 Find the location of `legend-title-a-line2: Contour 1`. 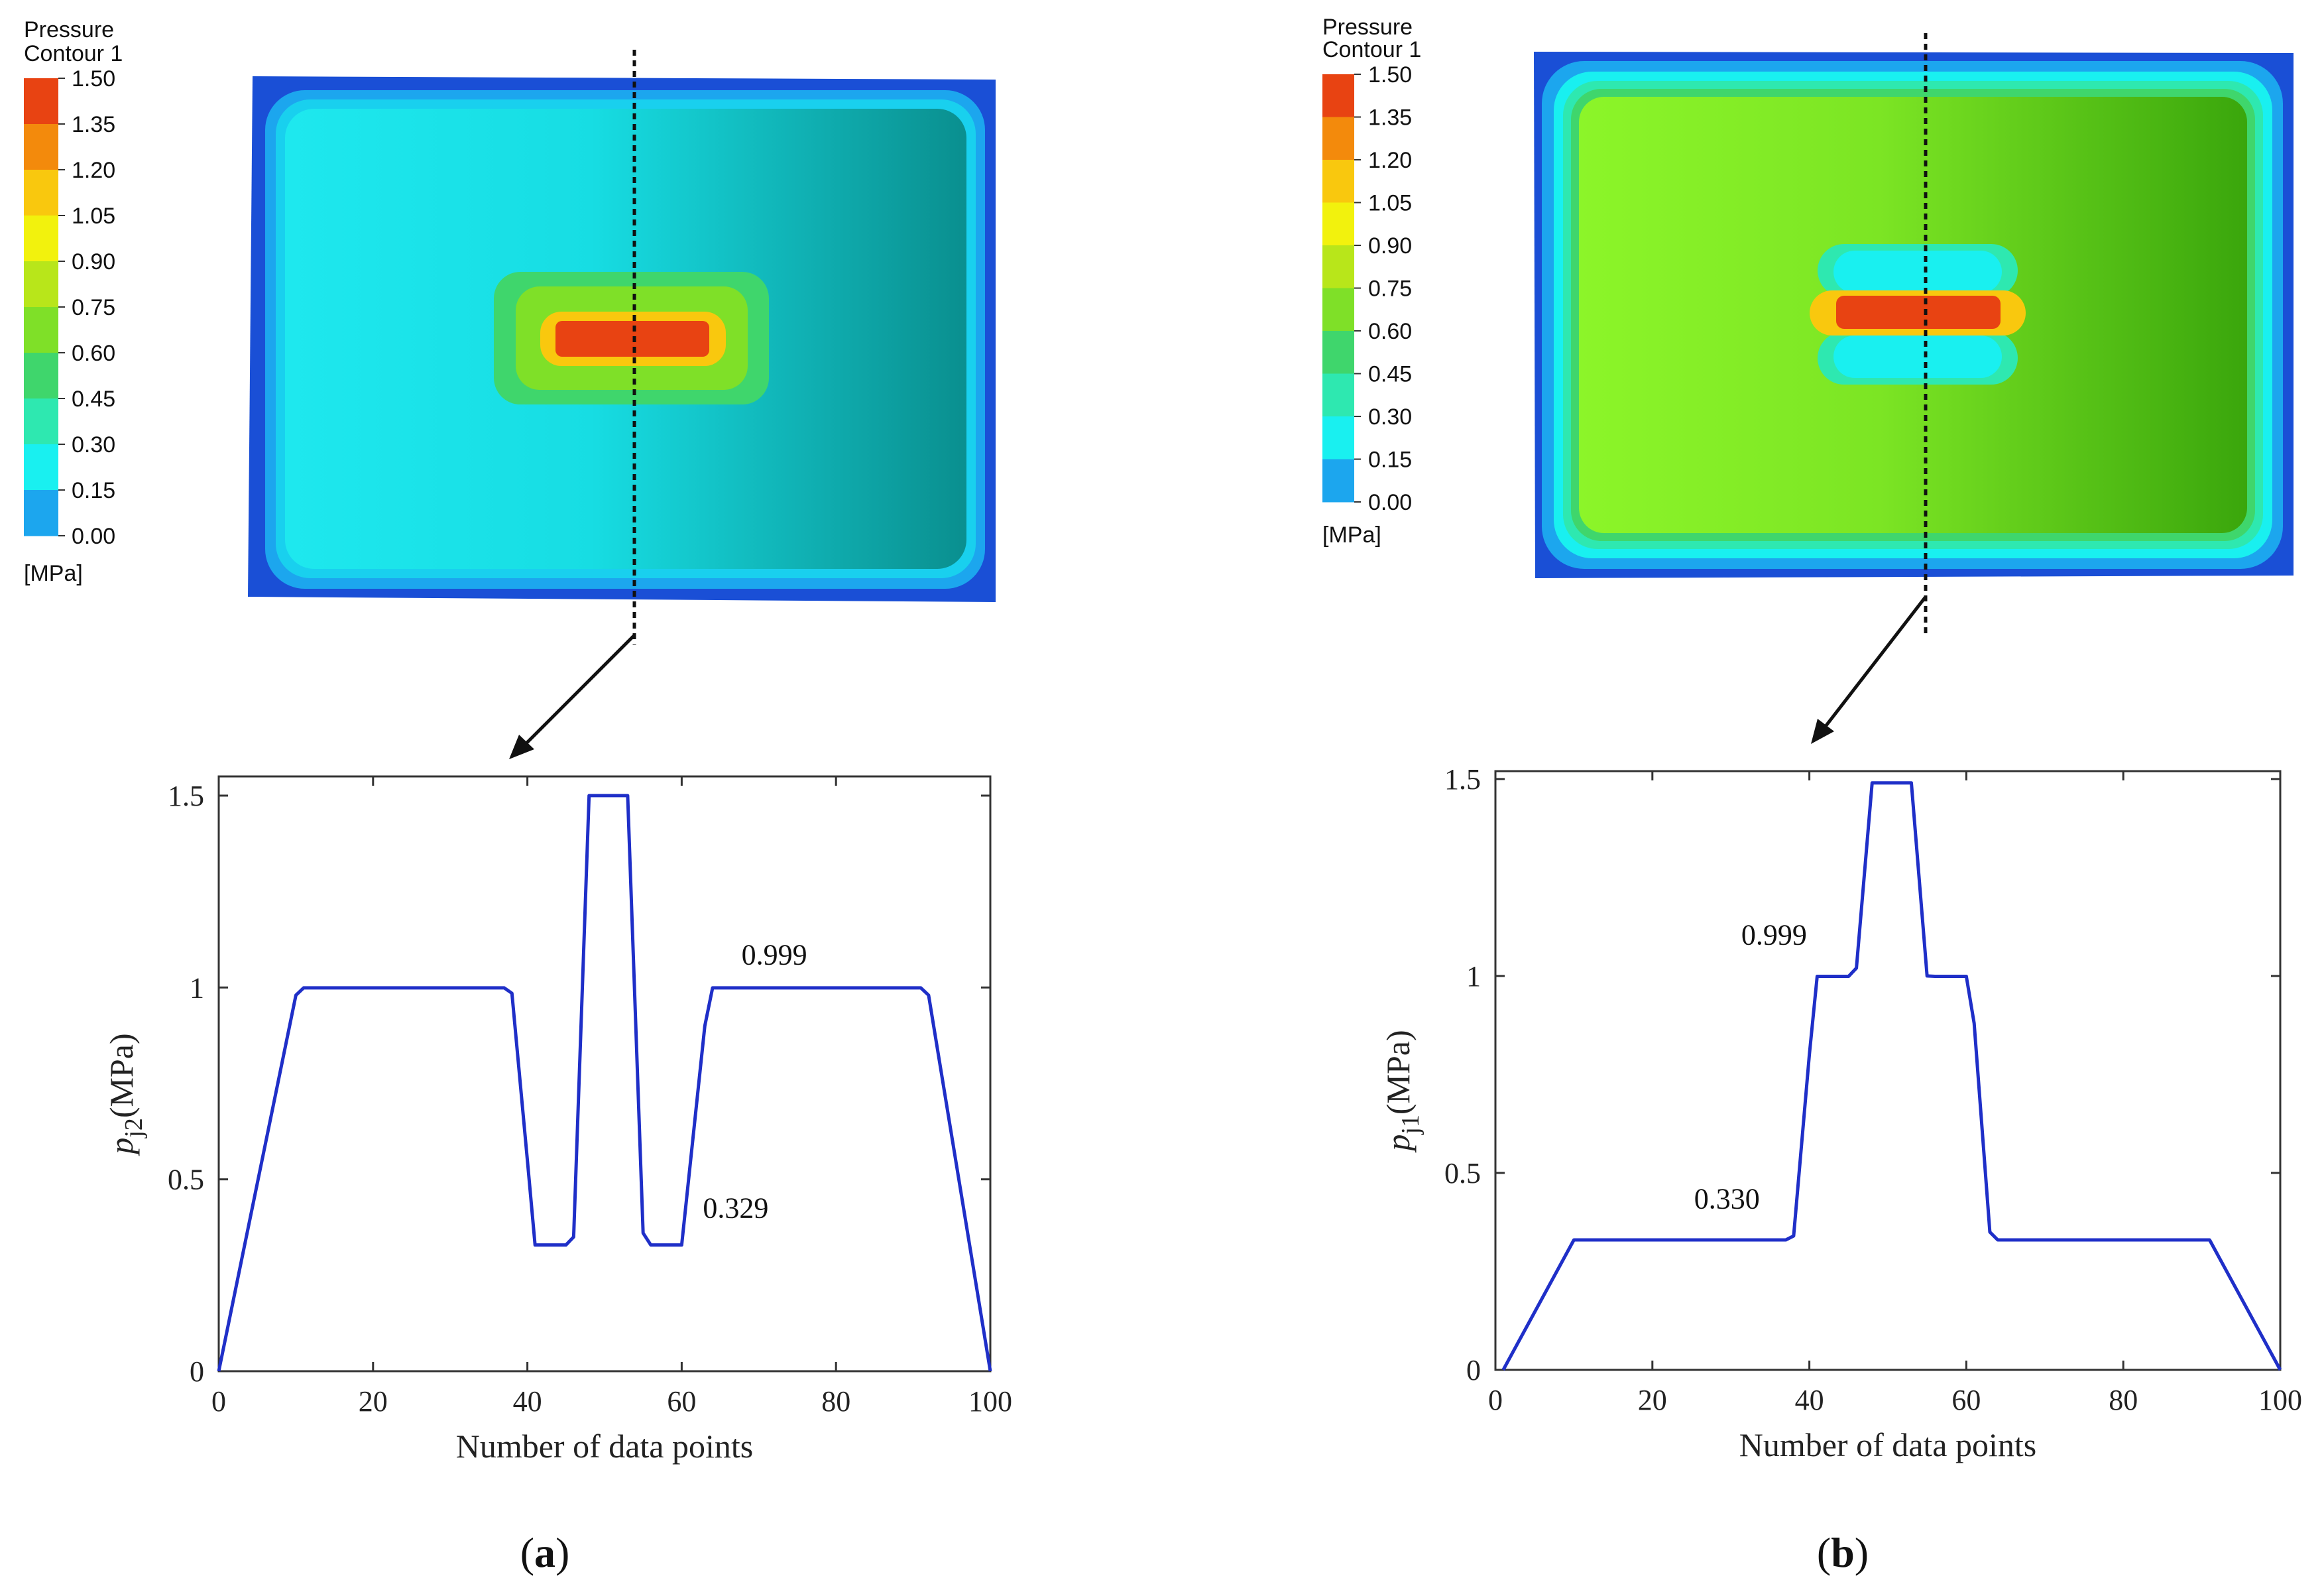

legend-title-a-line2: Contour 1 is located at coordinates (73, 53).